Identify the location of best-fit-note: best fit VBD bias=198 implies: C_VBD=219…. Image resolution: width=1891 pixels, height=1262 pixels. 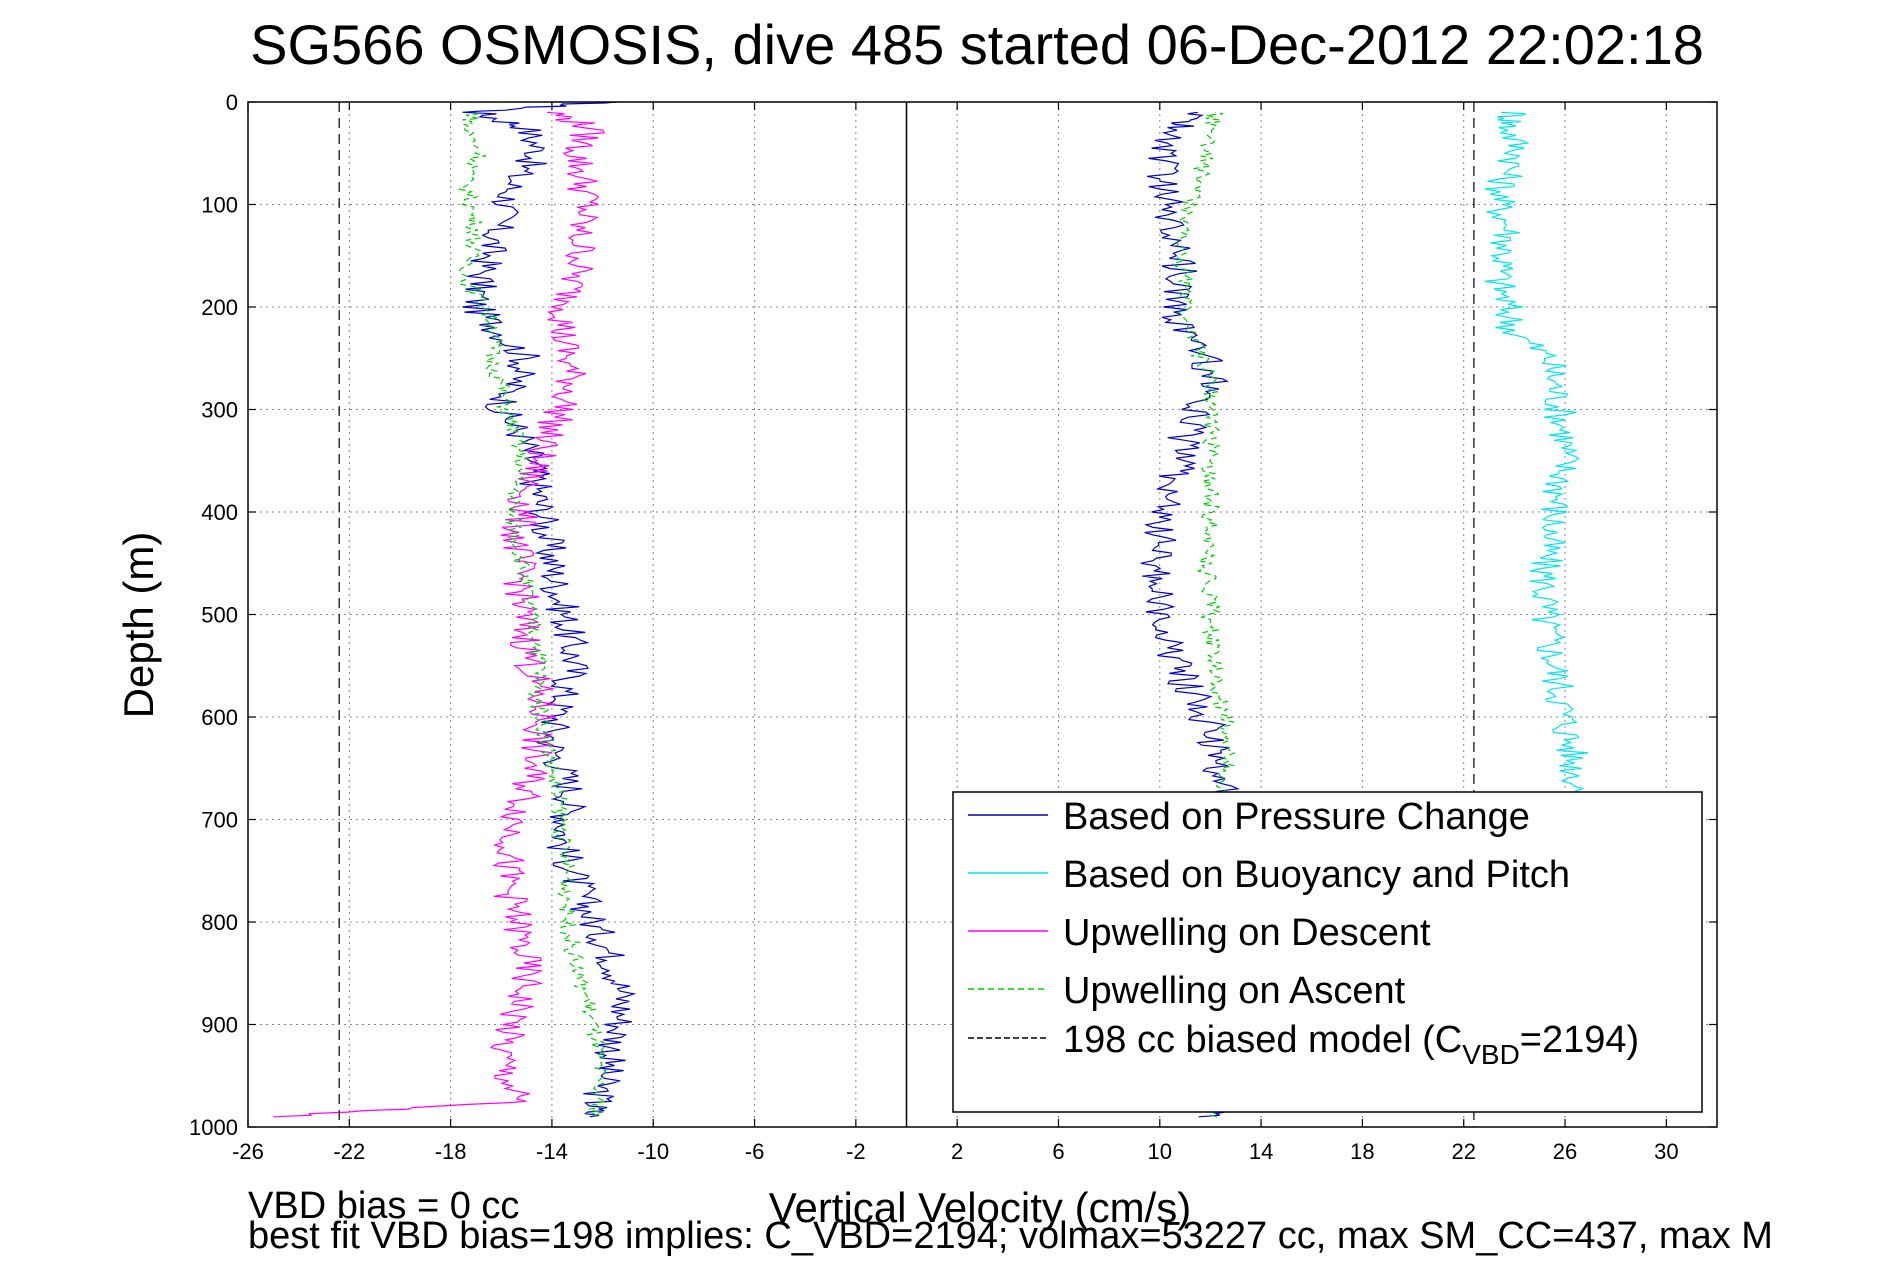
(1010, 1236).